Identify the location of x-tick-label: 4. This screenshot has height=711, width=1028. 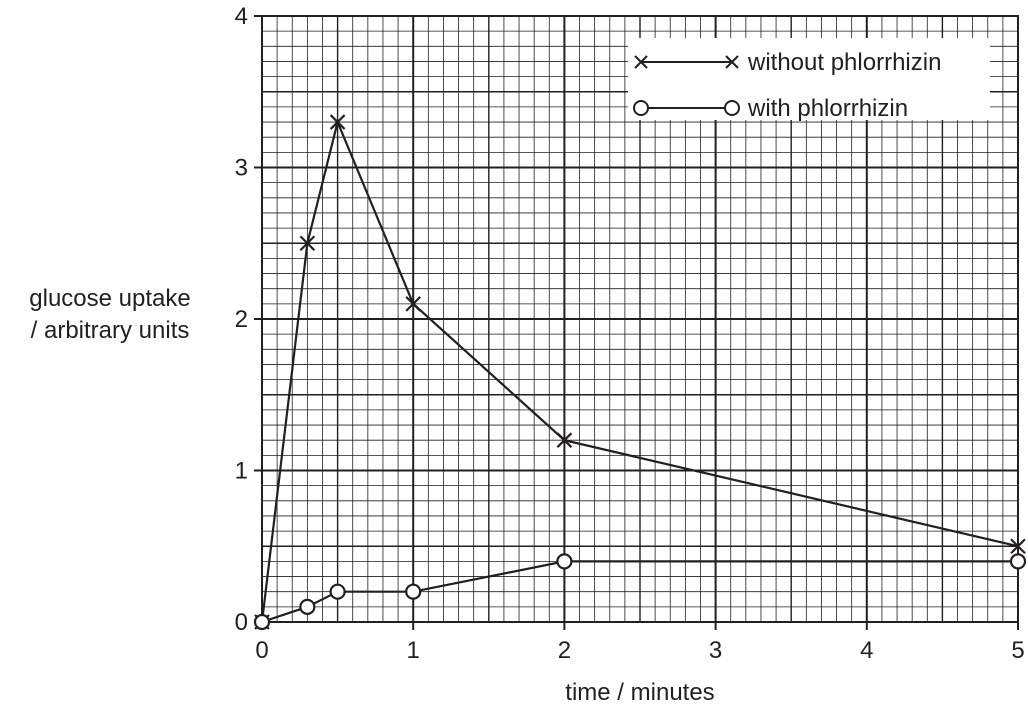
(866, 650).